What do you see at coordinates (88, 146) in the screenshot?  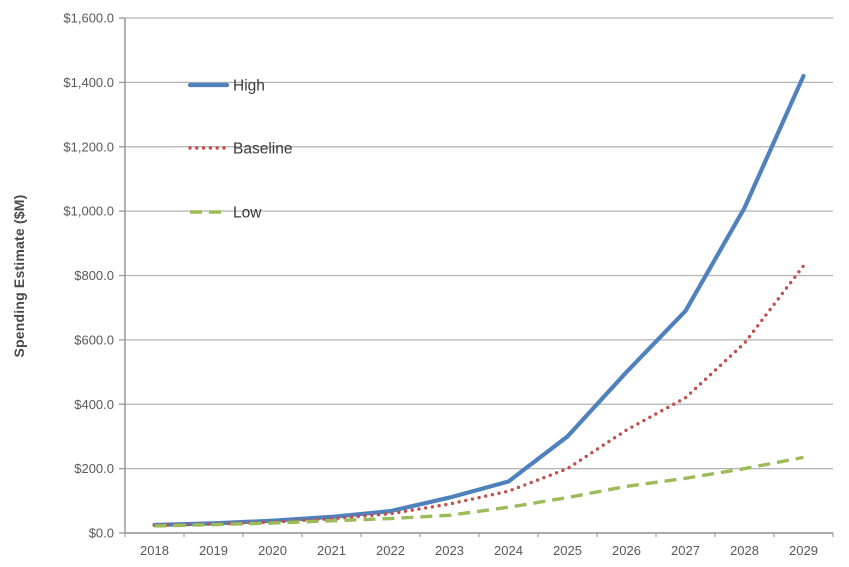 I see `y-tick-label: $1,200.0` at bounding box center [88, 146].